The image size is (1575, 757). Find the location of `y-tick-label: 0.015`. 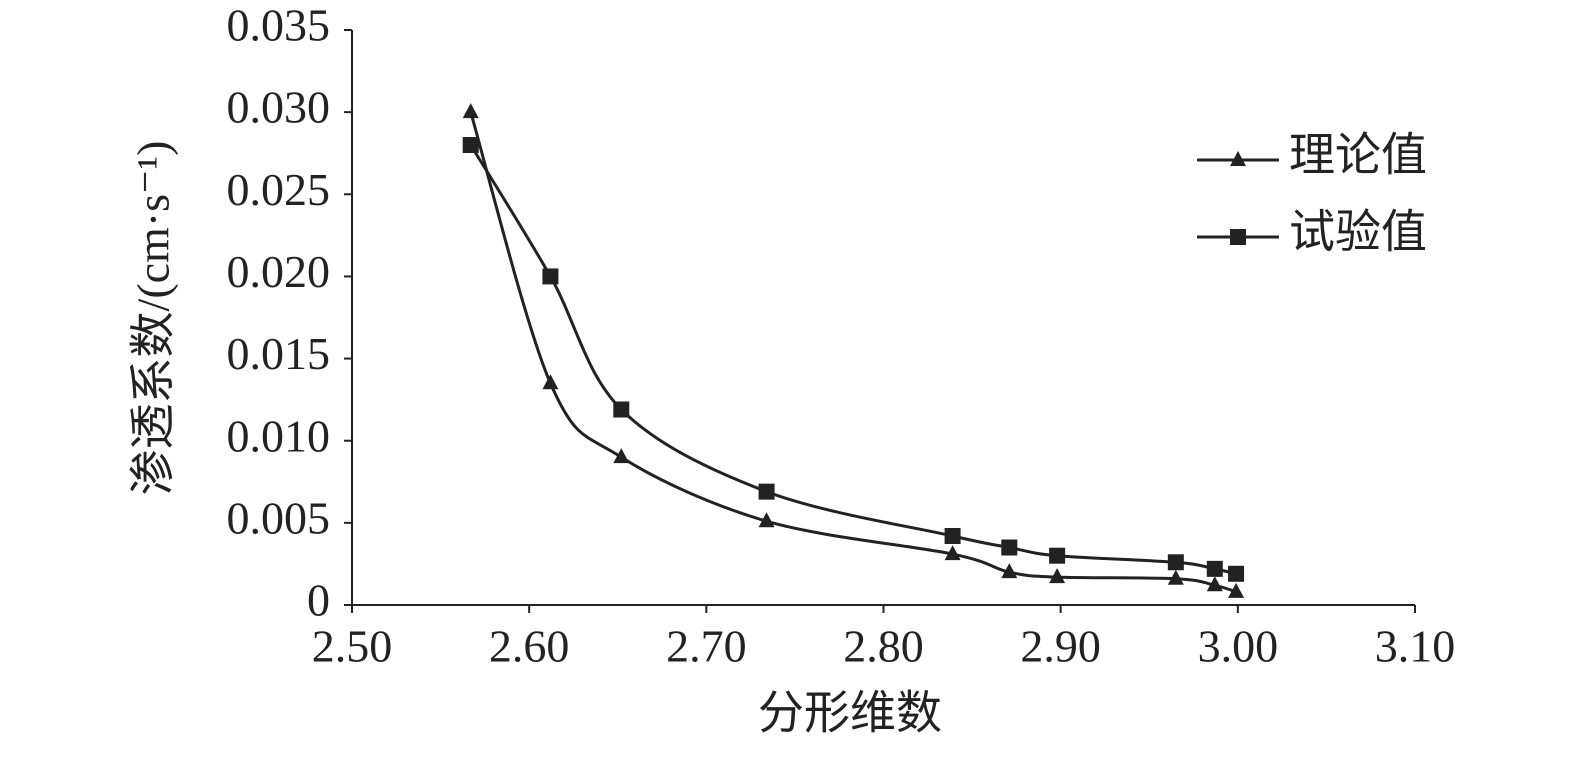

y-tick-label: 0.015 is located at coordinates (279, 353).